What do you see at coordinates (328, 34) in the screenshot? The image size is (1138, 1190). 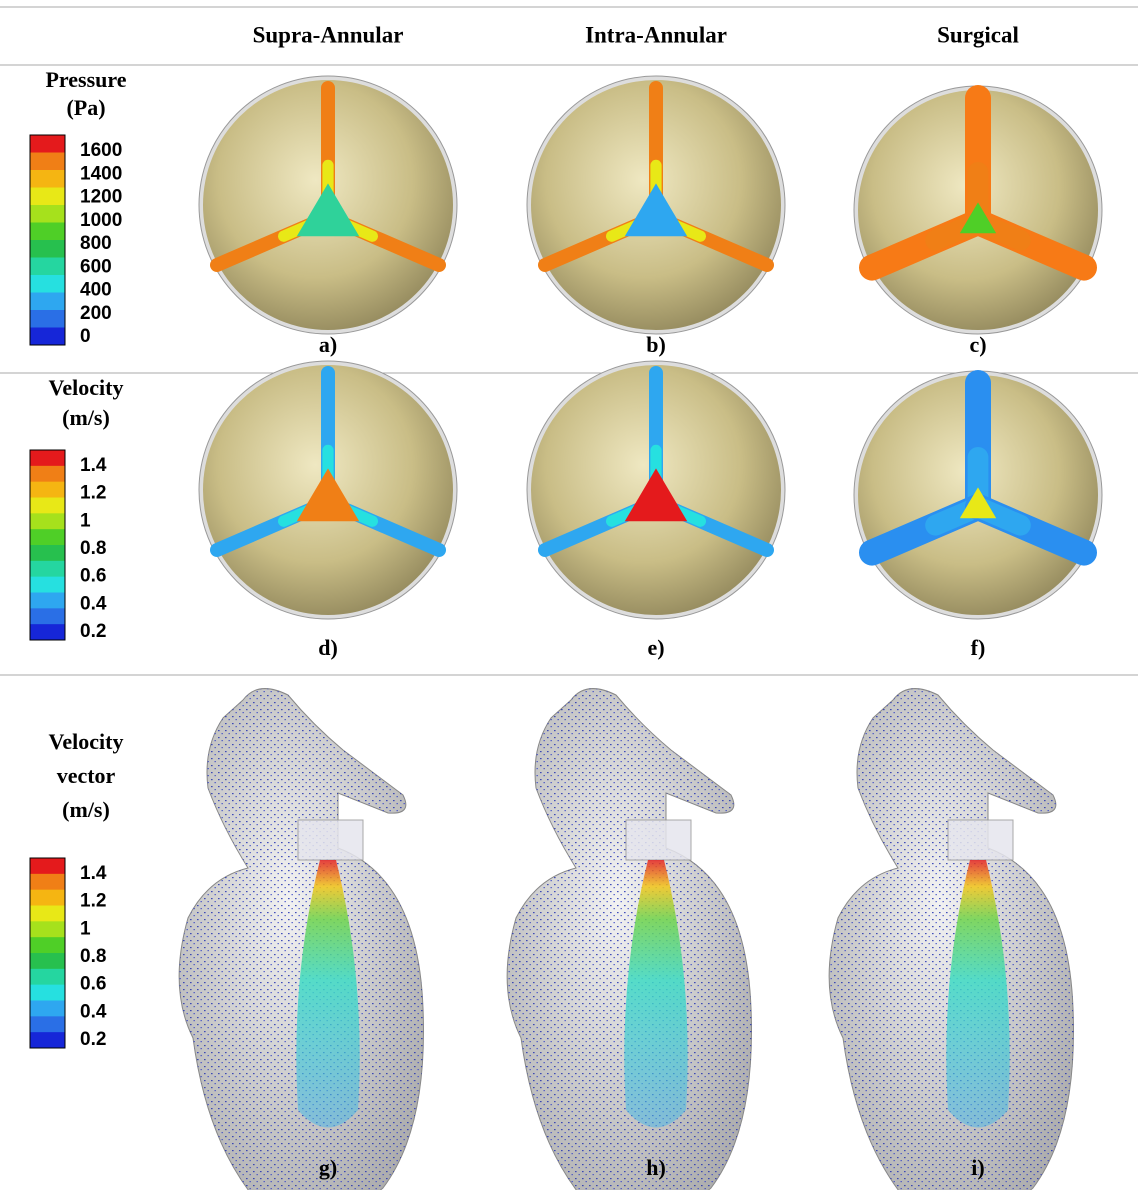 I see `column-header: Supra-Annular` at bounding box center [328, 34].